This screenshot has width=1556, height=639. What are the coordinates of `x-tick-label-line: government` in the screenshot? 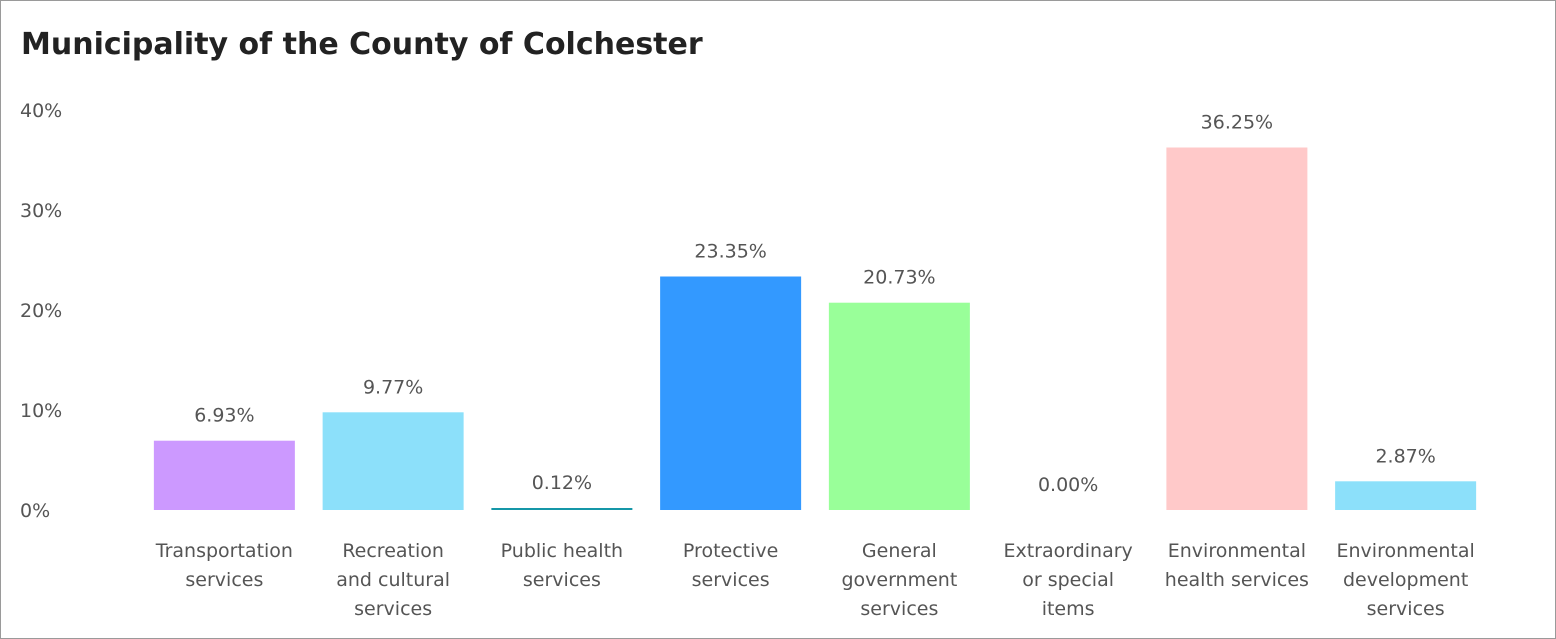 It's located at (899, 580).